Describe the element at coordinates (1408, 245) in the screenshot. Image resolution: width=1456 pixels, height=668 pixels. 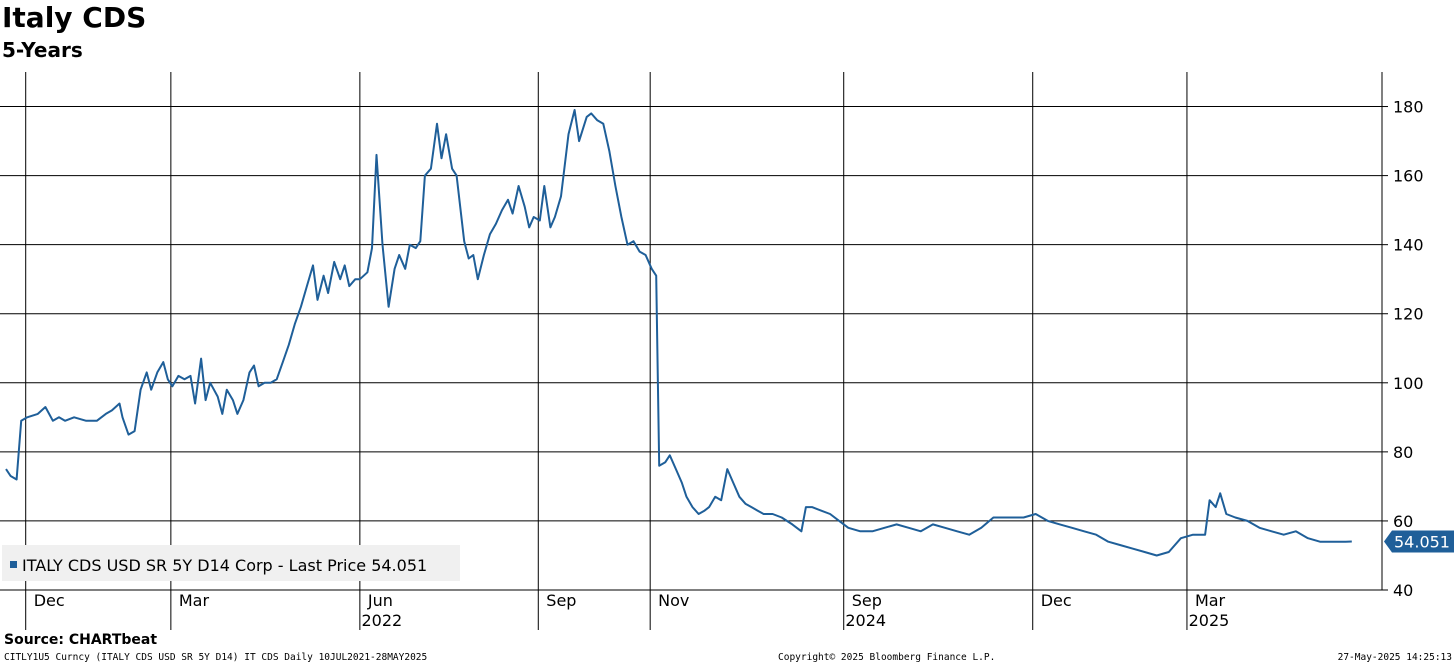
I see `y-tick-label-140: 140` at that location.